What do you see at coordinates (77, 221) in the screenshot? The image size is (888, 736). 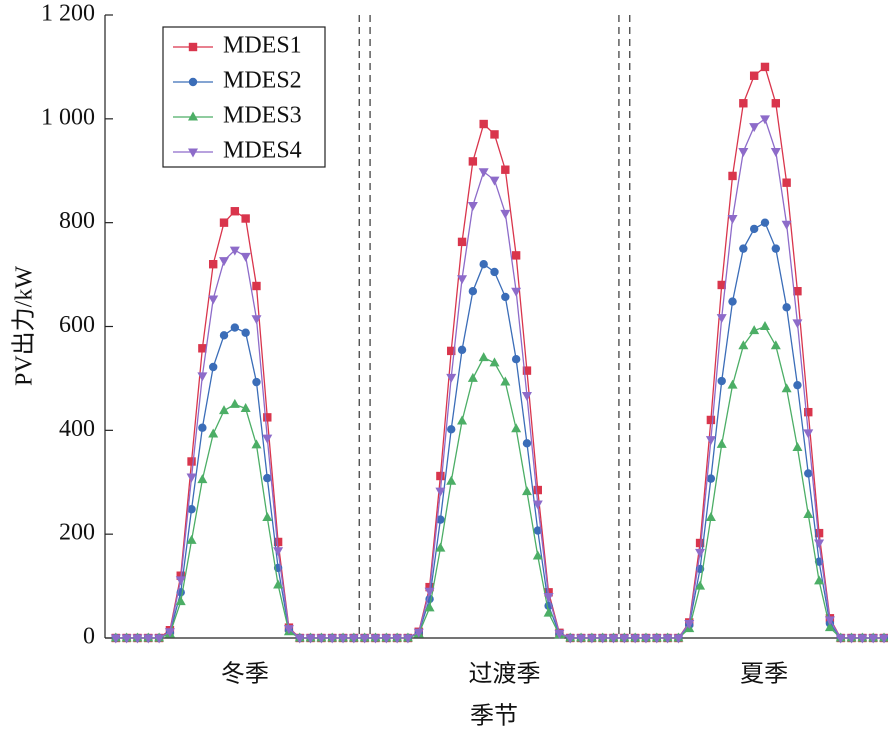 I see `y-tick-label: 800` at bounding box center [77, 221].